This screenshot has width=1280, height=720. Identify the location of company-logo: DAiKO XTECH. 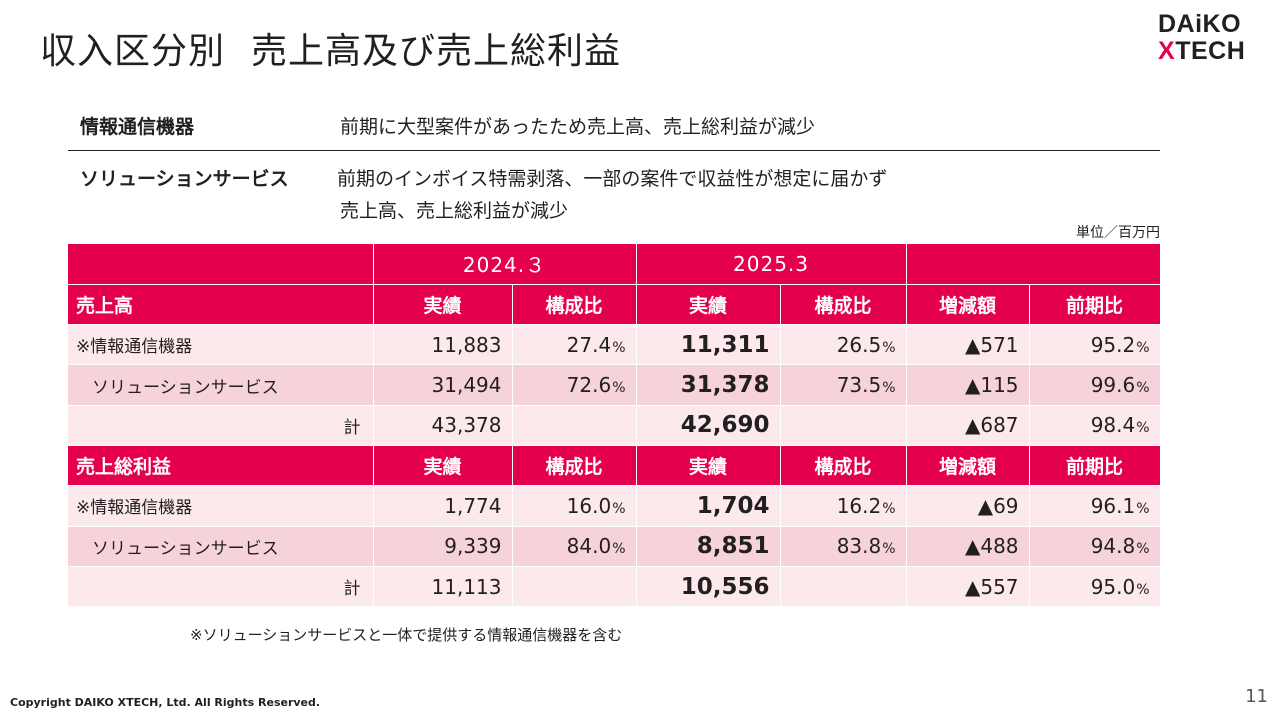
(1206, 40).